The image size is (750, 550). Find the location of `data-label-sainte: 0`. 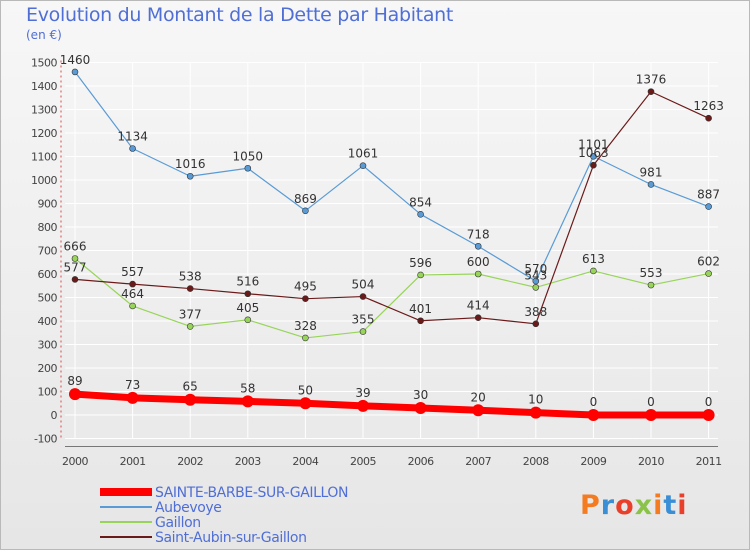

data-label-sainte: 0 is located at coordinates (594, 402).